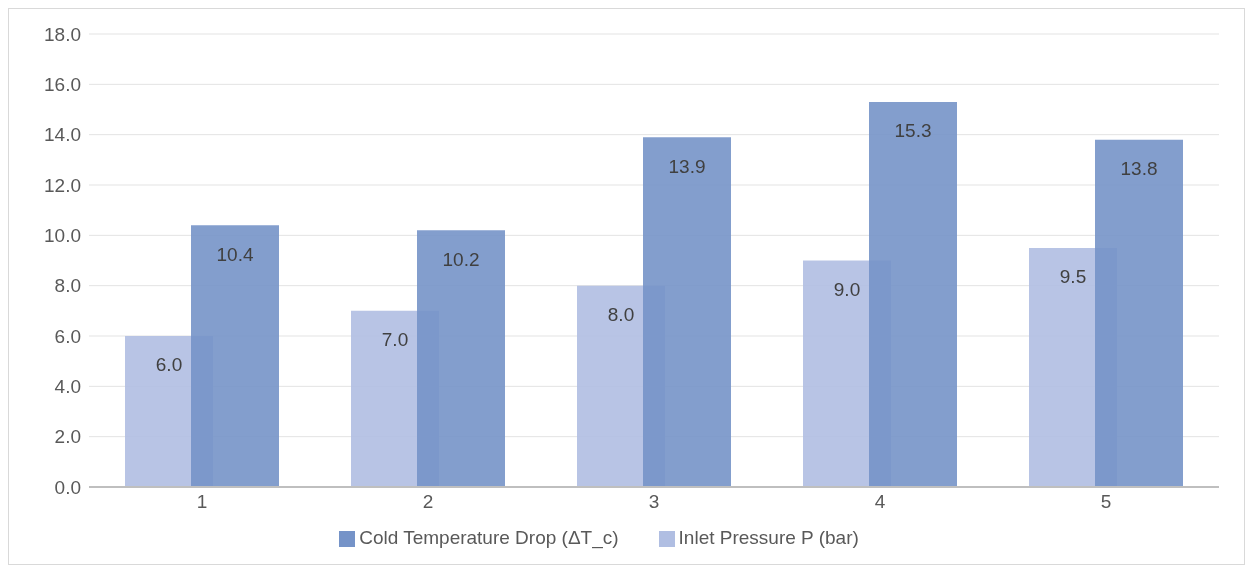  Describe the element at coordinates (913, 131) in the screenshot. I see `data-label: 15.3` at that location.